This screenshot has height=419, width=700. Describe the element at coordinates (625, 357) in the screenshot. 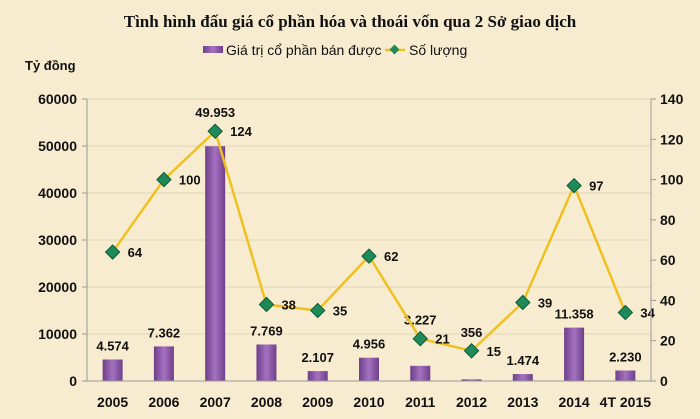

I see `bar-data-label: 2.230` at that location.